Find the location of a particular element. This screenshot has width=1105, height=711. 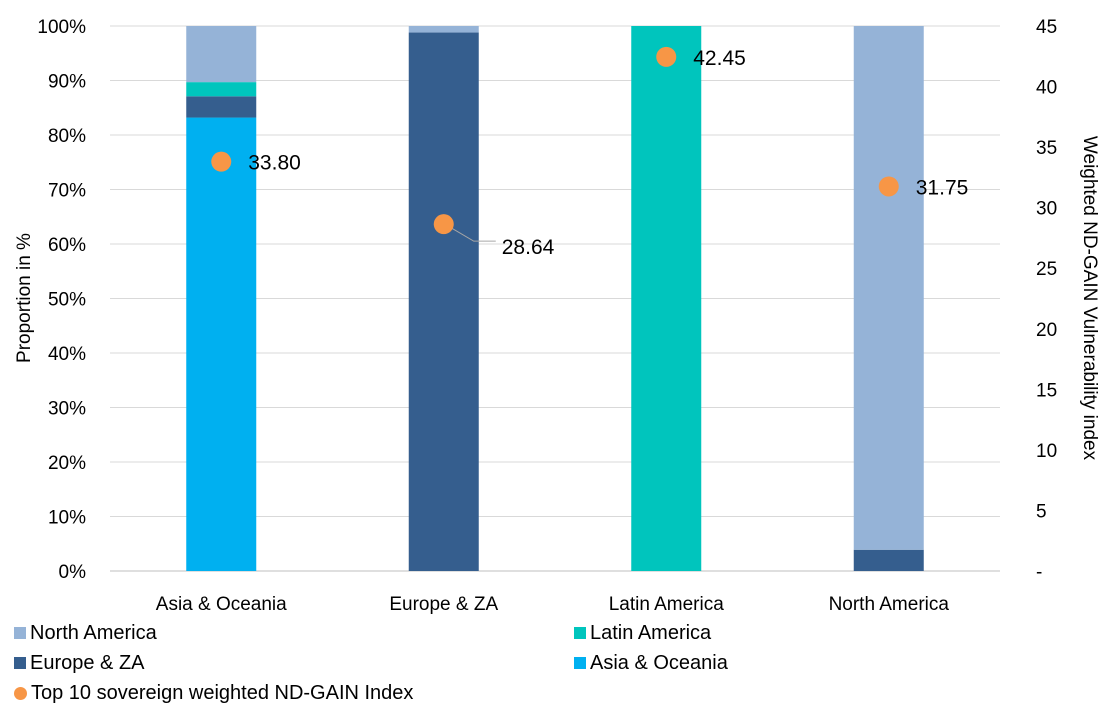

y2-axis-title: Weighted ND-GAIN Vulnerability index is located at coordinates (1089, 298).